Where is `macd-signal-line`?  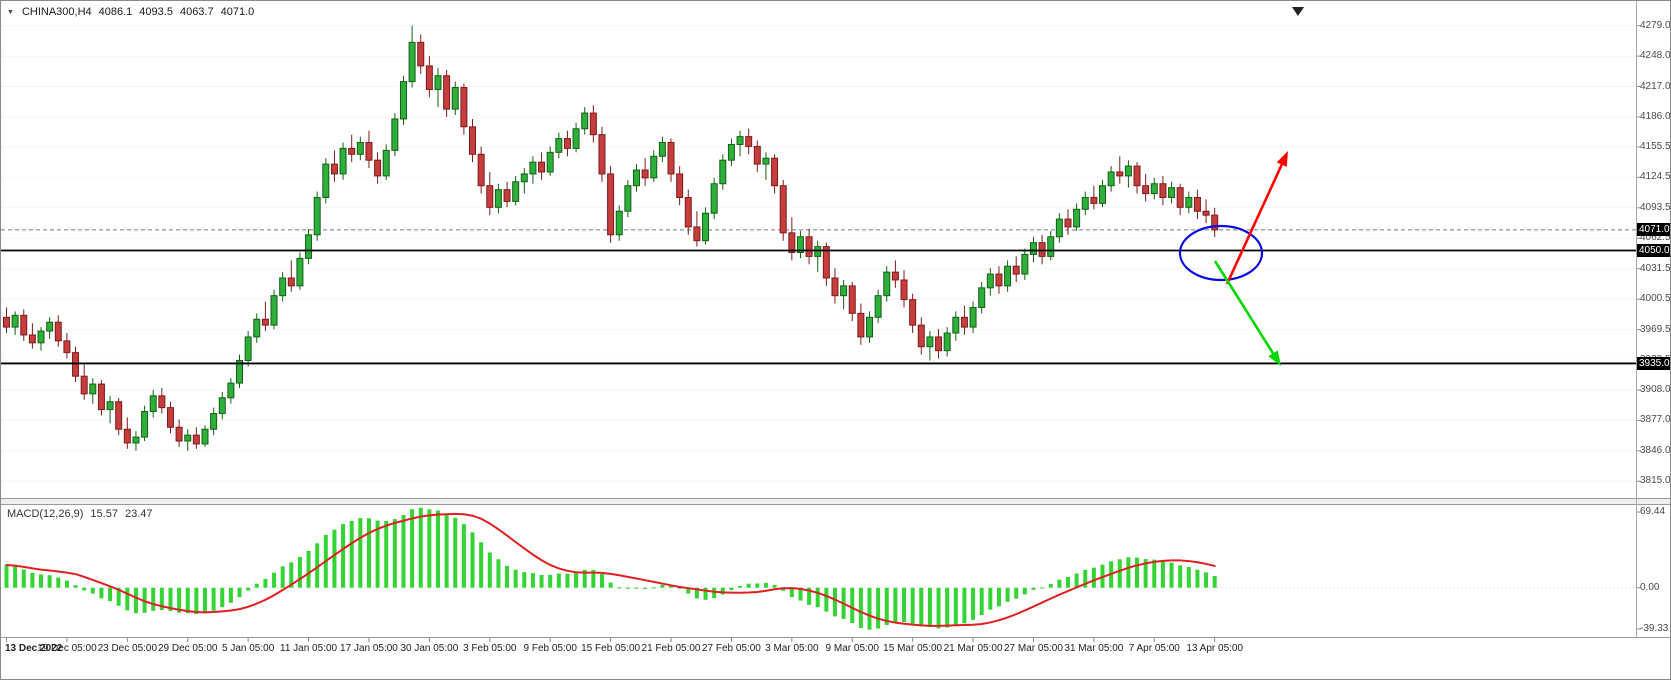 macd-signal-line is located at coordinates (610, 569).